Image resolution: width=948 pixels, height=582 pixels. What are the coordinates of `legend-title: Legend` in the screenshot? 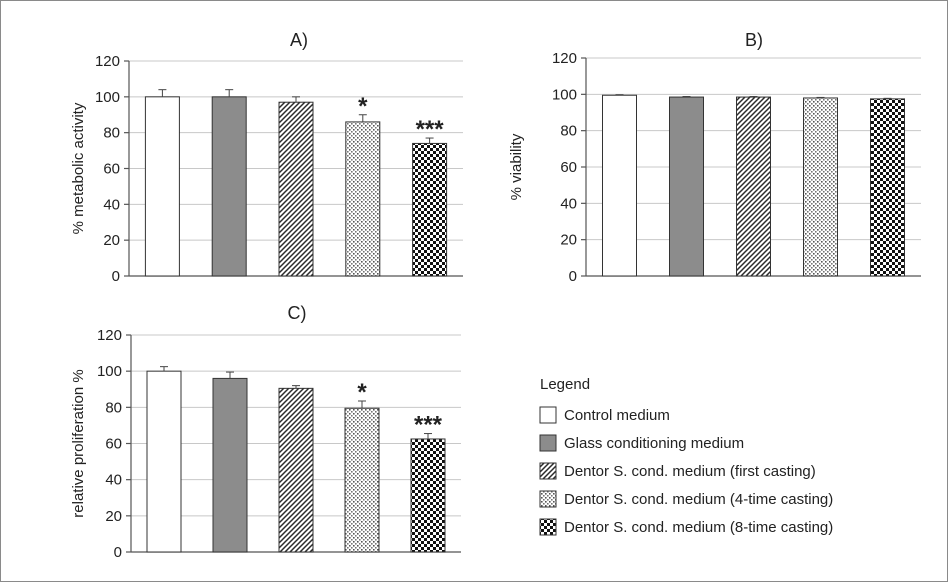 It's located at (565, 384).